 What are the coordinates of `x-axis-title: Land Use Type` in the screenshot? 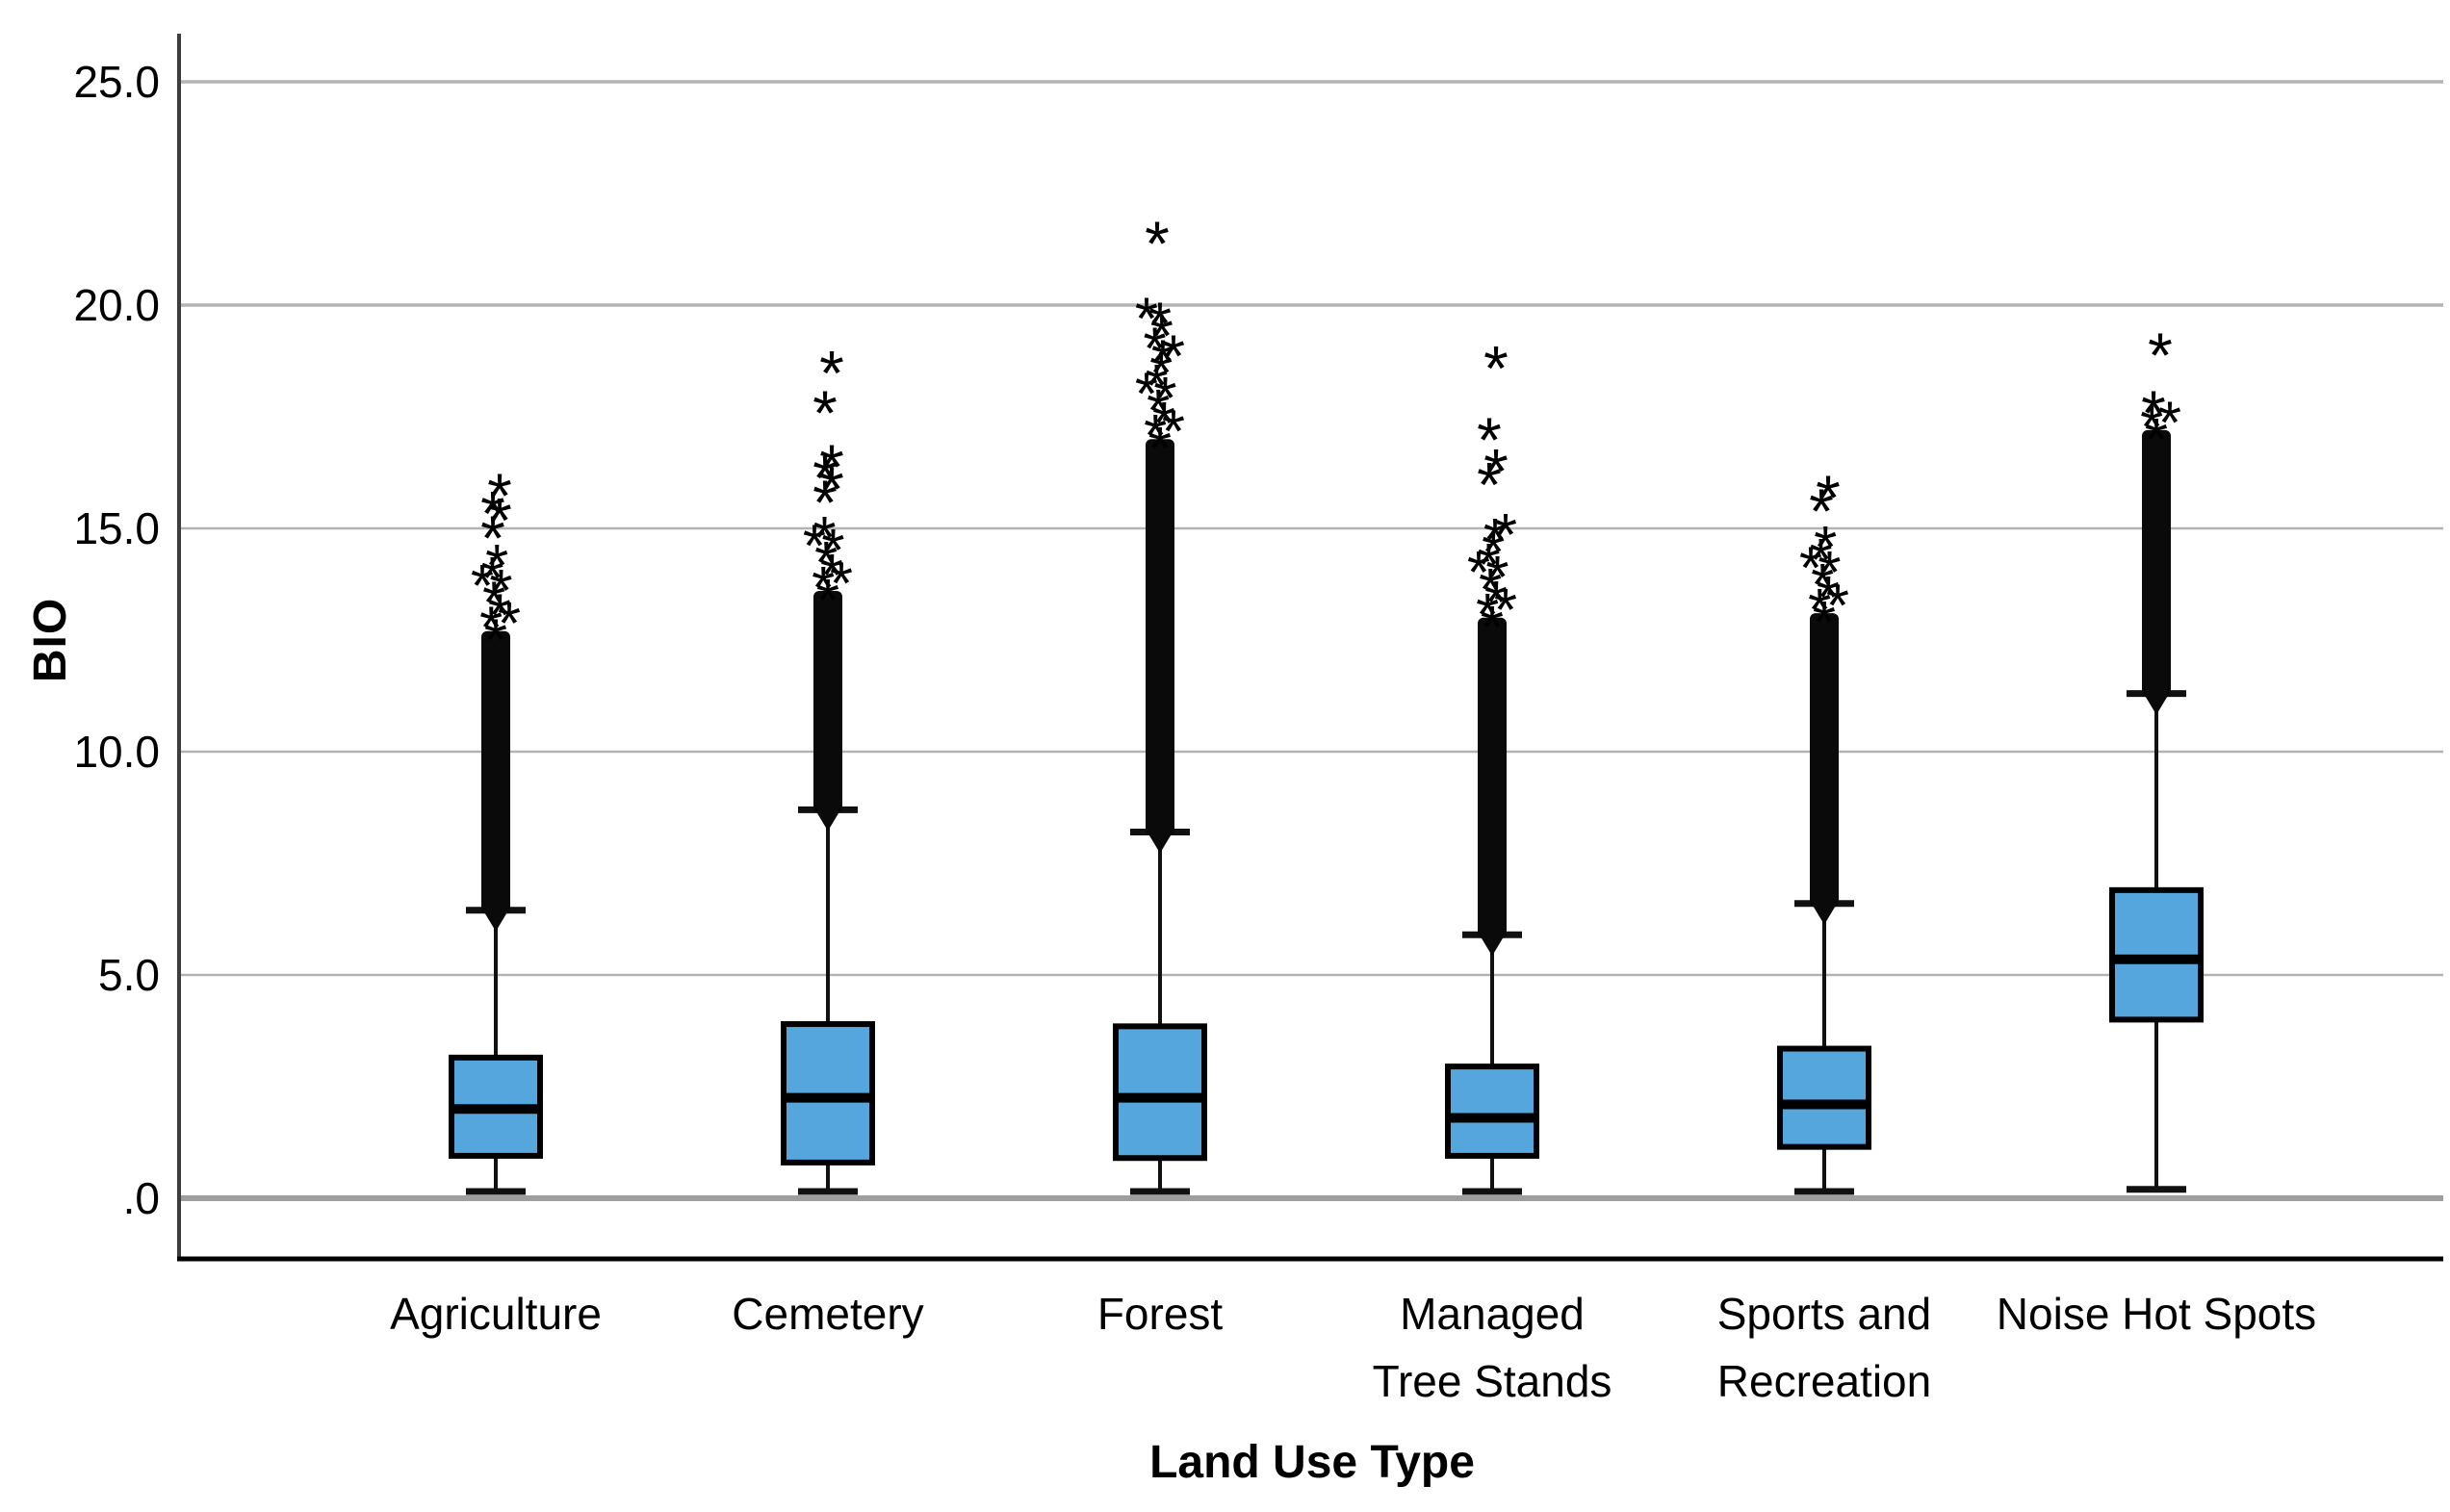 It's located at (1312, 1462).